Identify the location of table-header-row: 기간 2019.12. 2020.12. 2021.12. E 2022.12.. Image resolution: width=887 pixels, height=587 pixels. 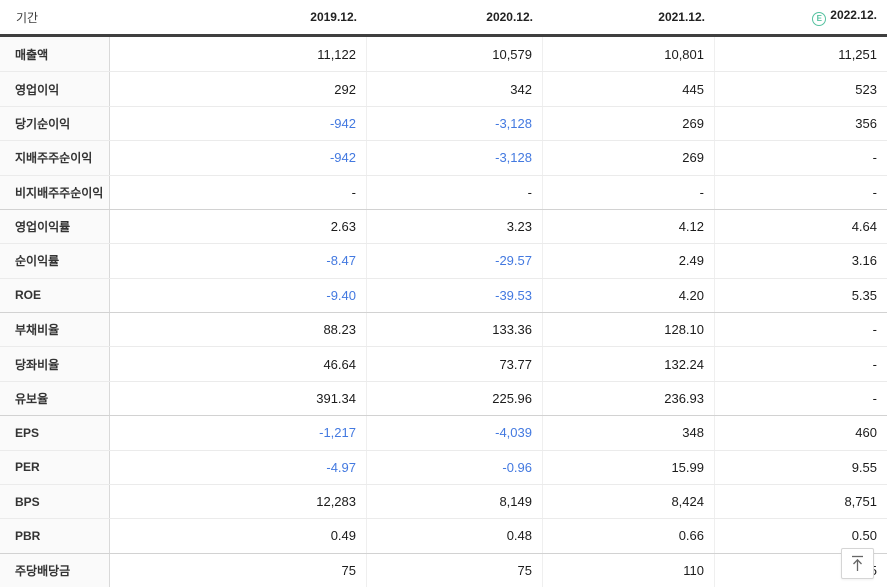
(443, 18).